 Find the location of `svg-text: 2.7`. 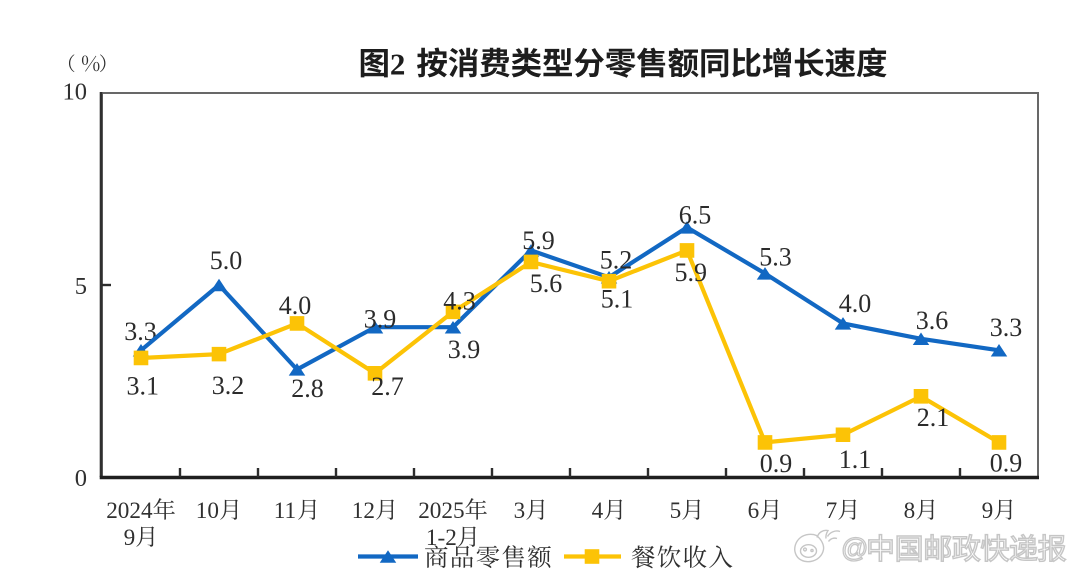

svg-text: 2.7 is located at coordinates (387, 386).